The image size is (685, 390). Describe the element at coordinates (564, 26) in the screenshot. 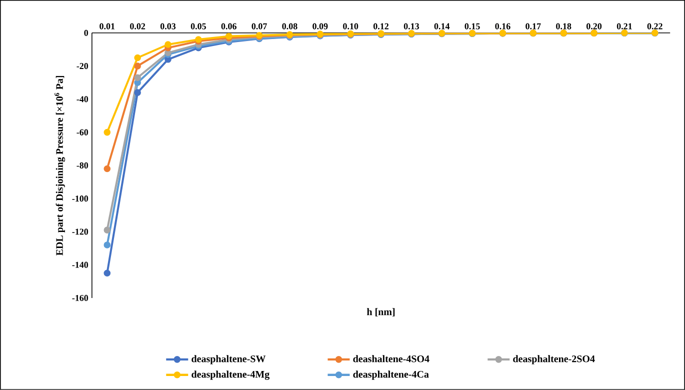

I see `x-tick-label: 0.18` at that location.